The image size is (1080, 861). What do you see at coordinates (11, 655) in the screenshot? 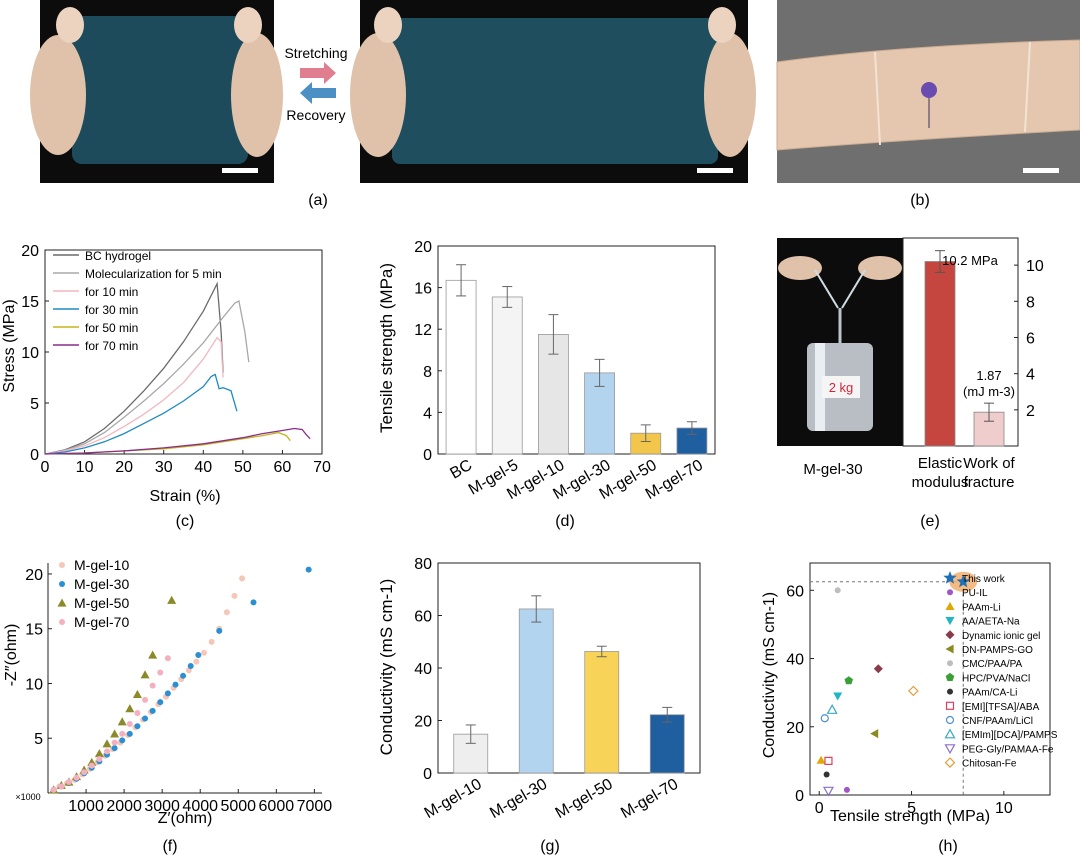
I see `chart-f-ylabel: -Z″(ohm)` at bounding box center [11, 655].